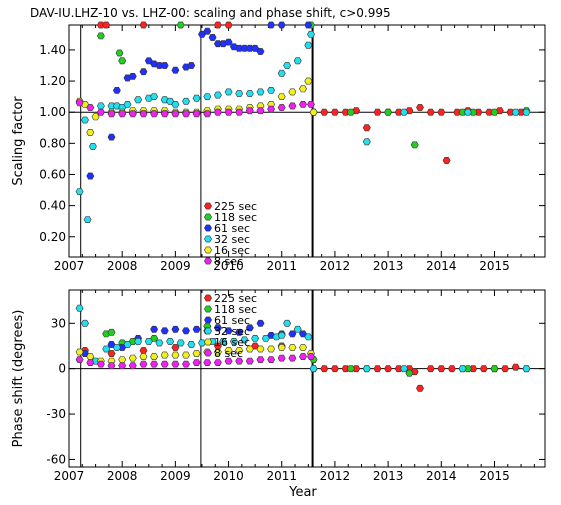 The width and height of the screenshot is (561, 505). I want to click on y-tick-label: 0.60, so click(52, 174).